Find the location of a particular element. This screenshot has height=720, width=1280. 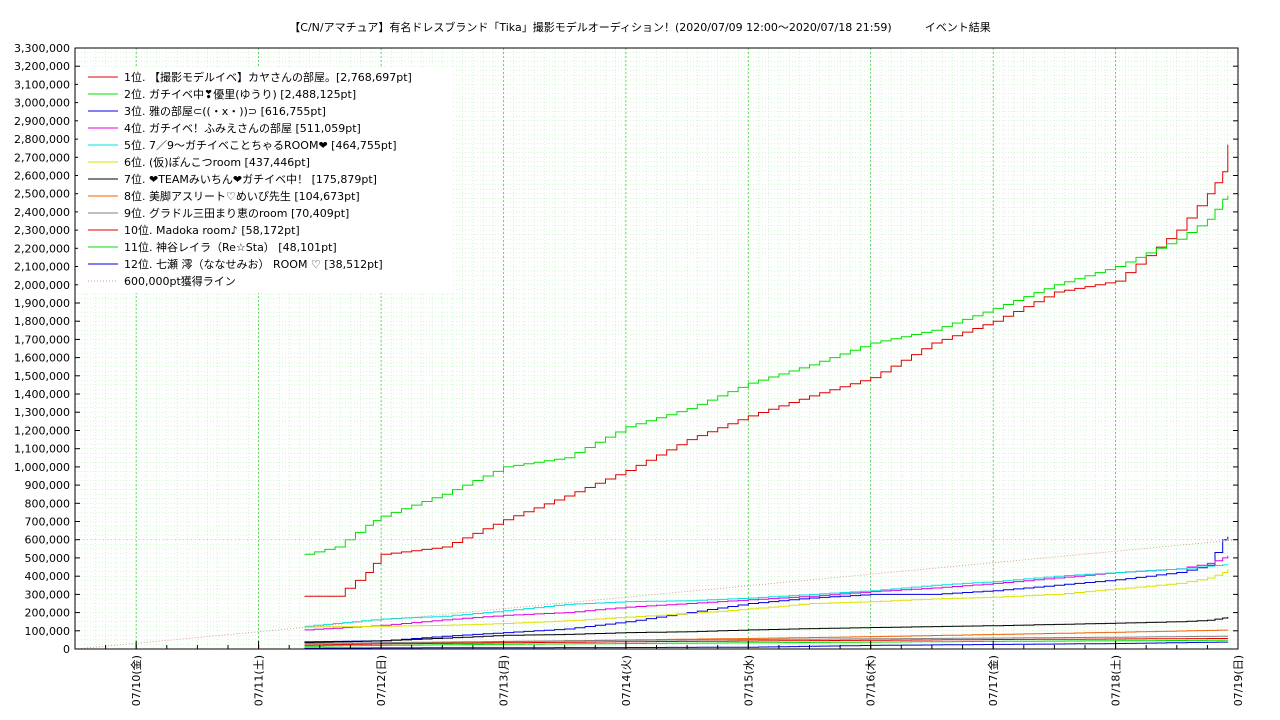

y-tick-label: 2,900,000 is located at coordinates (42, 121).